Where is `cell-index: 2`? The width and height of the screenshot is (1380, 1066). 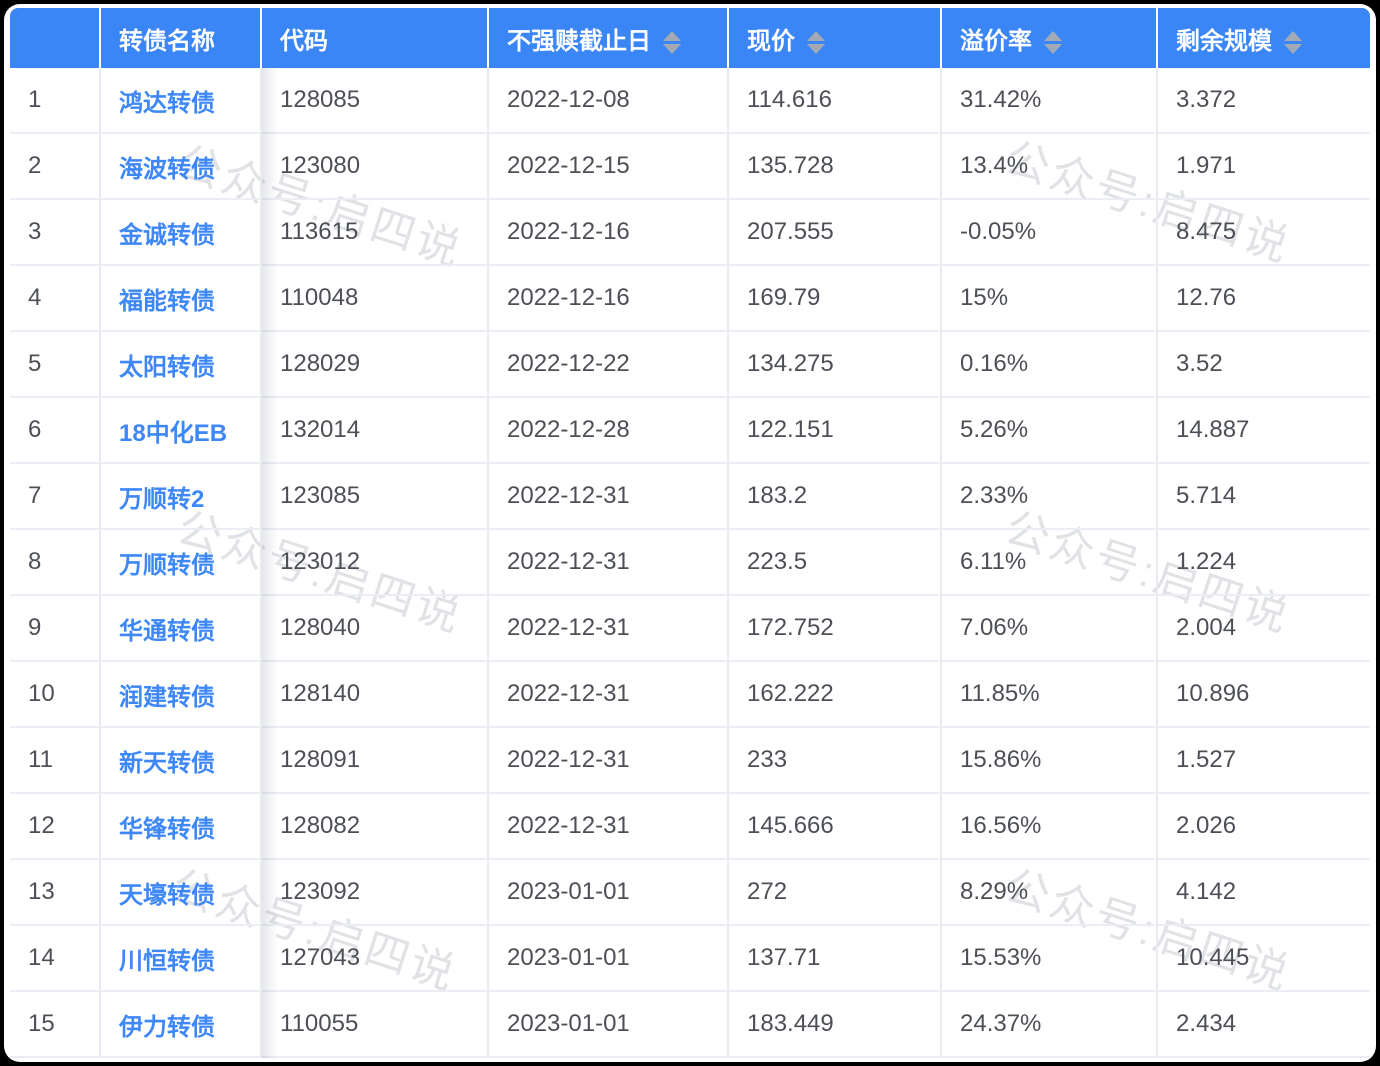
cell-index: 2 is located at coordinates (55, 167).